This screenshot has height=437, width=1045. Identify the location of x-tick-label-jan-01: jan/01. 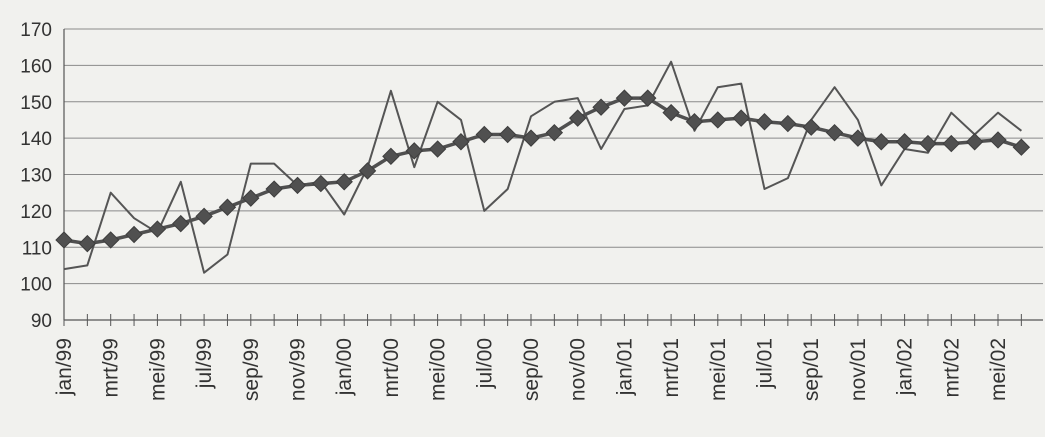
(624, 367).